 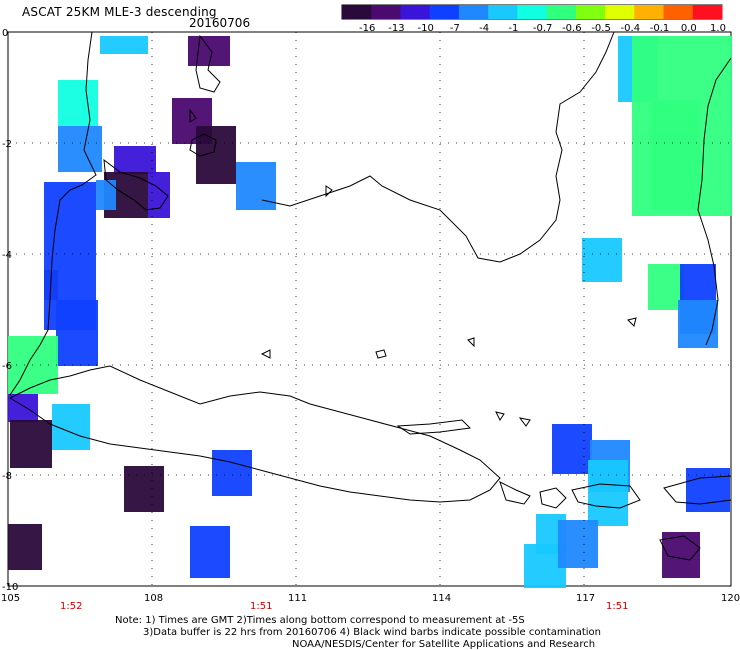 I want to click on colorbar-label: 0.0, so click(x=689, y=28).